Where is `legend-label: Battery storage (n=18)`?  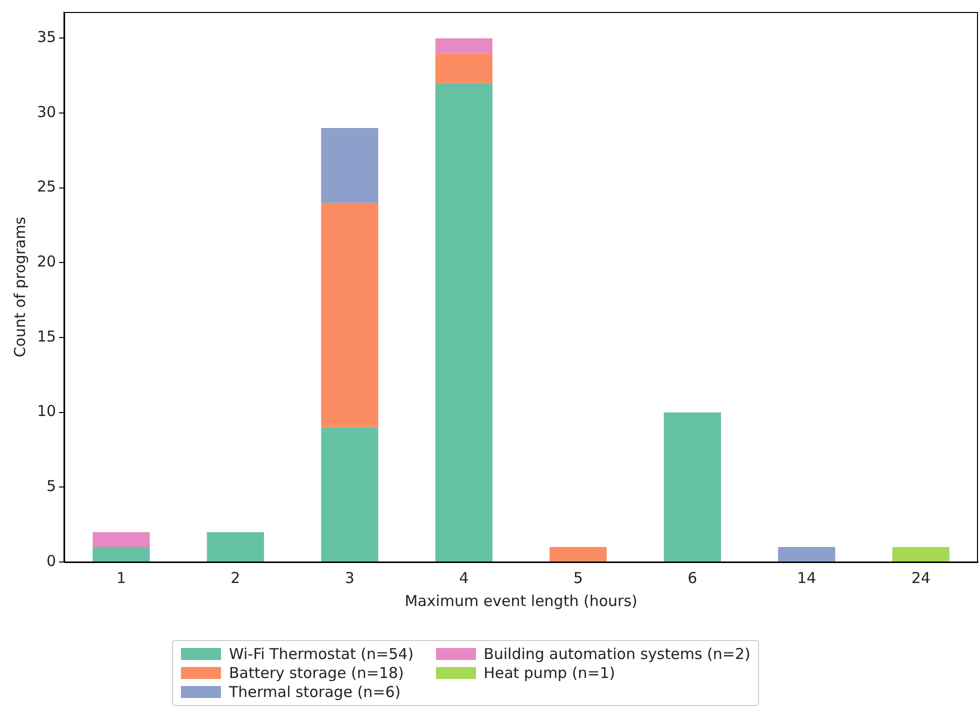
legend-label: Battery storage (n=18) is located at coordinates (316, 673).